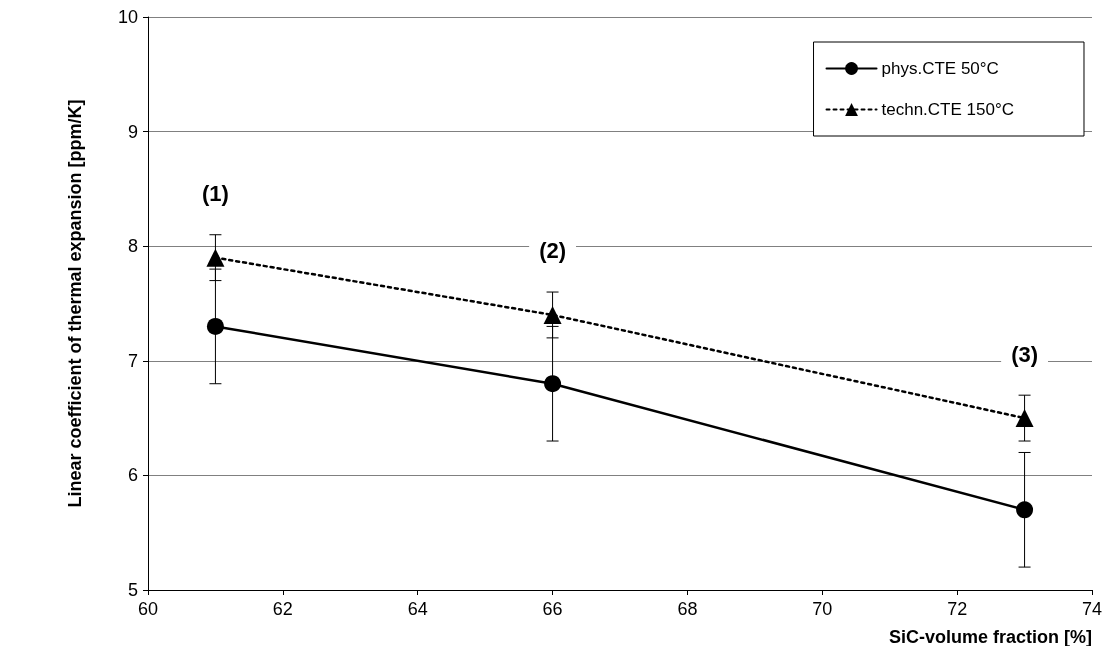 This screenshot has height=646, width=1114. I want to click on x-tick-label: 62, so click(282, 609).